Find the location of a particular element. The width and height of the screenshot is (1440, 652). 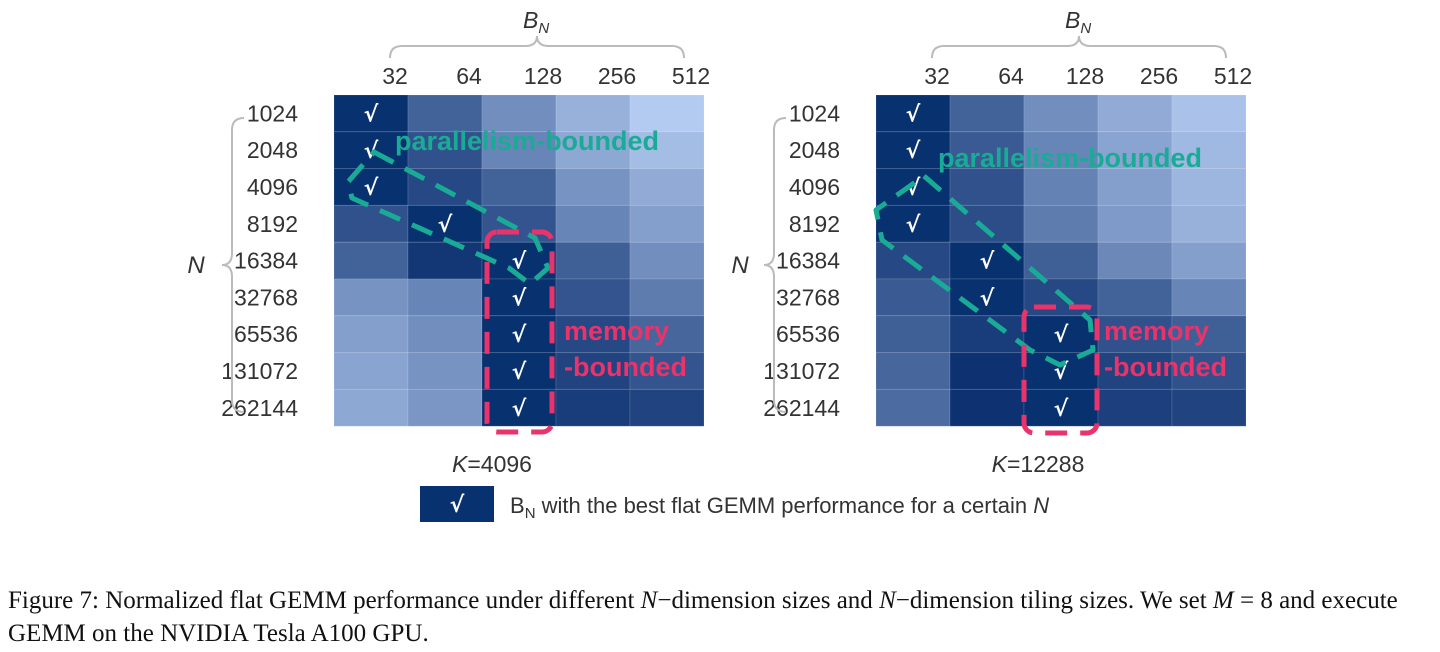

x-tick-label: 32 is located at coordinates (937, 76).